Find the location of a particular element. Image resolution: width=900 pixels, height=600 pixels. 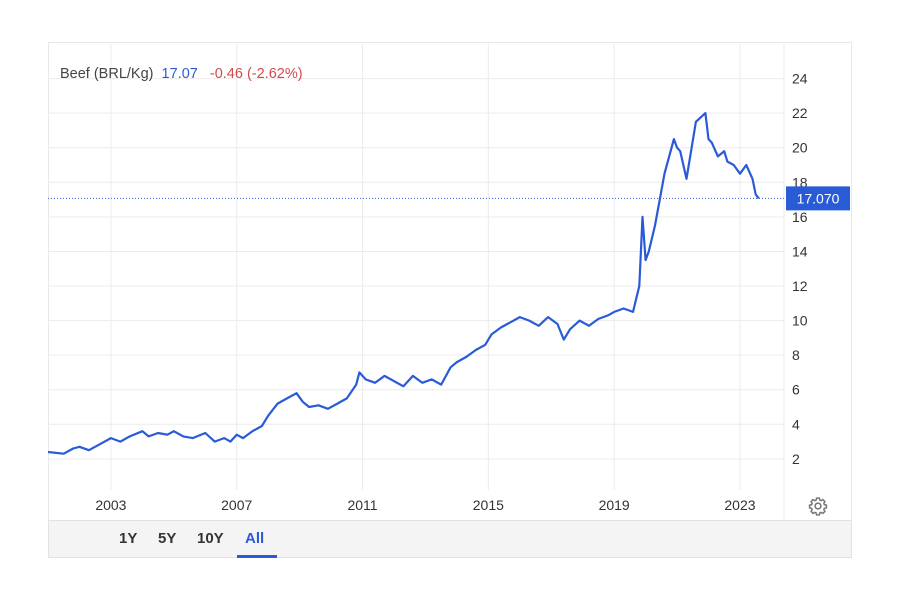

x-tick-label: 2007 is located at coordinates (236, 505).